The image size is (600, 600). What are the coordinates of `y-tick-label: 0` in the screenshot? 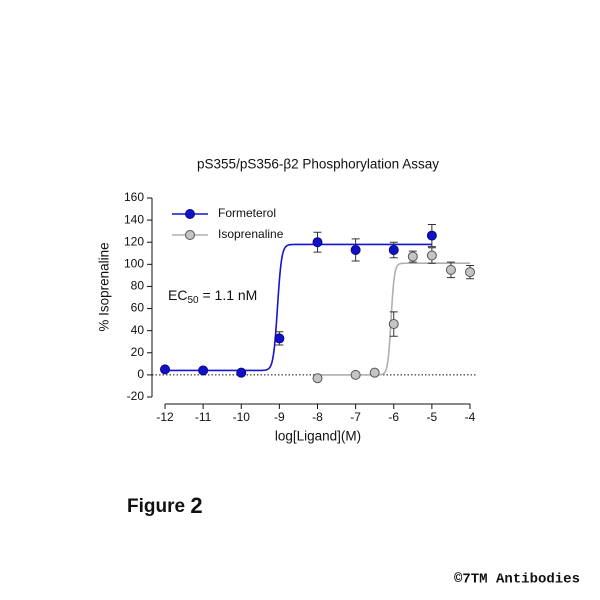 It's located at (140, 374).